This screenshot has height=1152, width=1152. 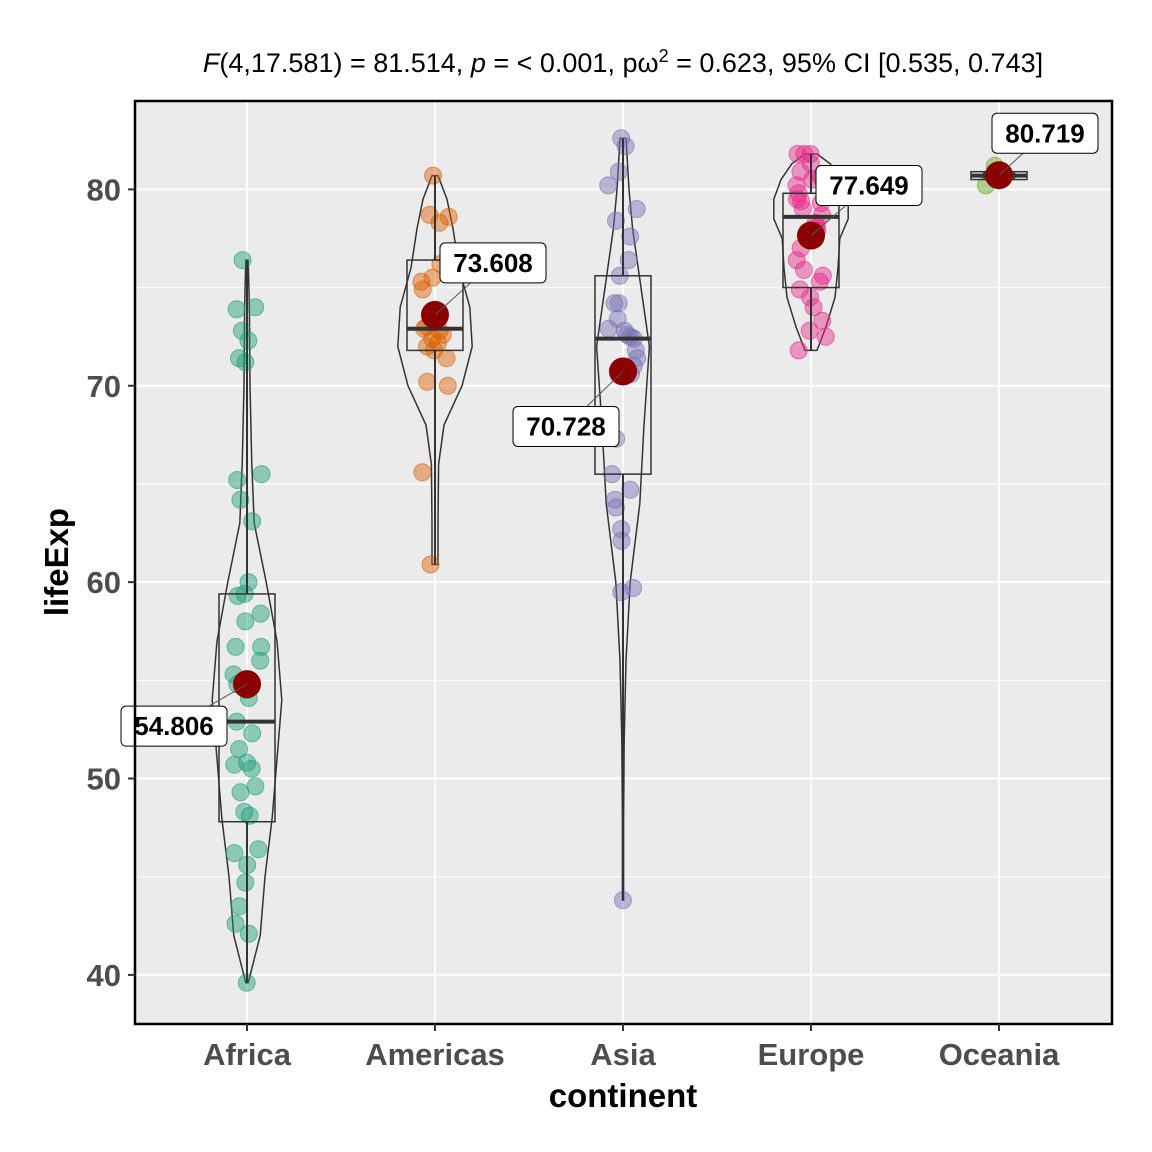 I want to click on subtitle-f-stat: (4,17.581) = 81.514,, so click(x=344, y=63).